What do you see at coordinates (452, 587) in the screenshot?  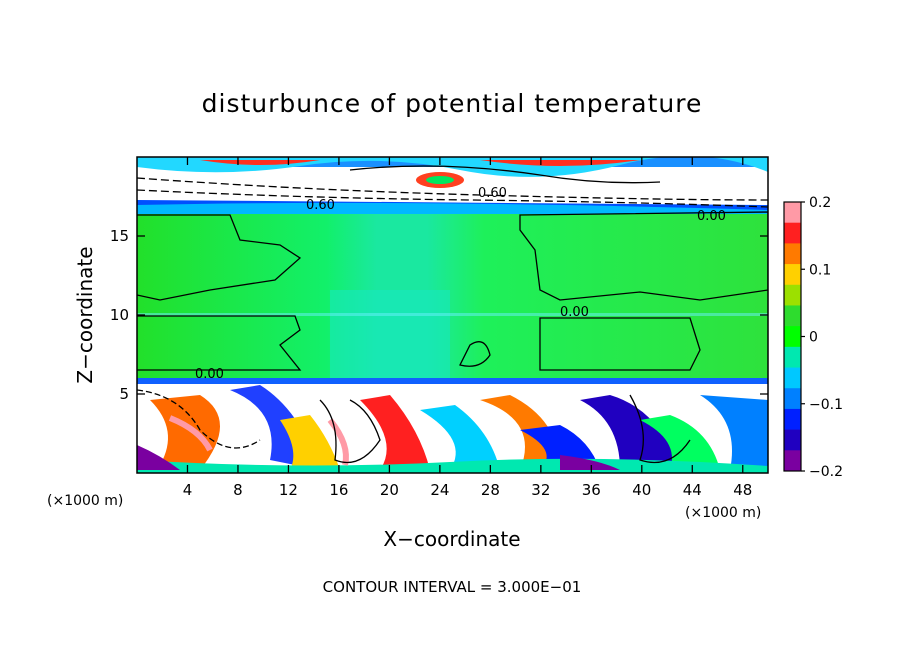 I see `contour-interval-note: CONTOUR INTERVAL = 3.000E−01` at bounding box center [452, 587].